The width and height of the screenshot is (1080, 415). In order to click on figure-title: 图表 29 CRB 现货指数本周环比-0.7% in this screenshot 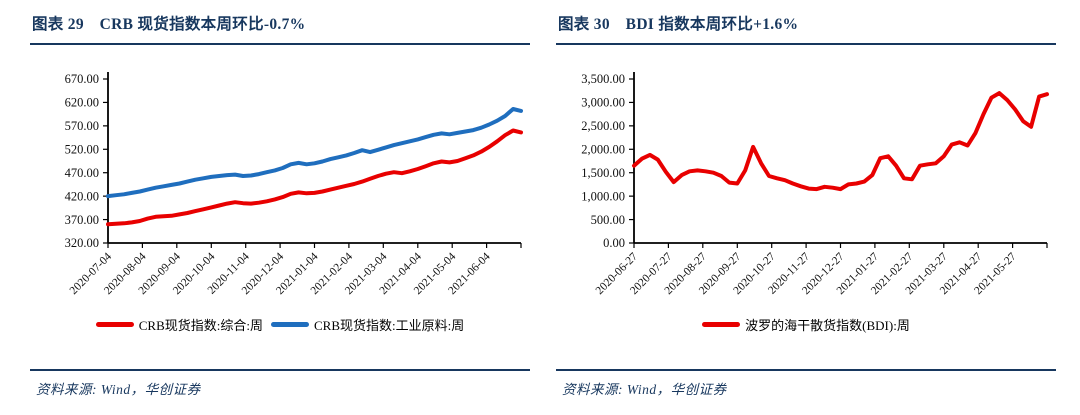, I will do `click(280, 25)`.